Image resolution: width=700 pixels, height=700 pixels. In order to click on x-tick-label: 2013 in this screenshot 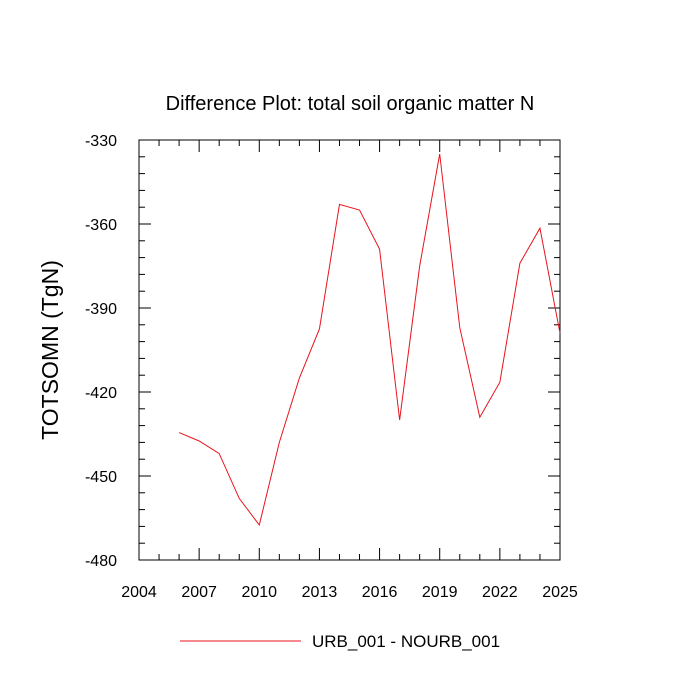, I will do `click(320, 592)`.